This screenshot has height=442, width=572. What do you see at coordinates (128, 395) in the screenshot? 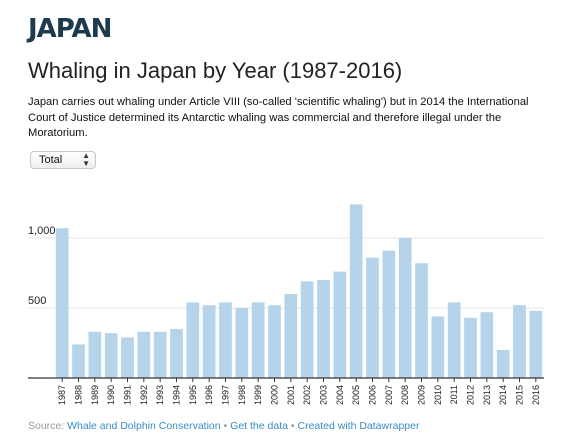
I see `x-tick-label: 1991` at bounding box center [128, 395].